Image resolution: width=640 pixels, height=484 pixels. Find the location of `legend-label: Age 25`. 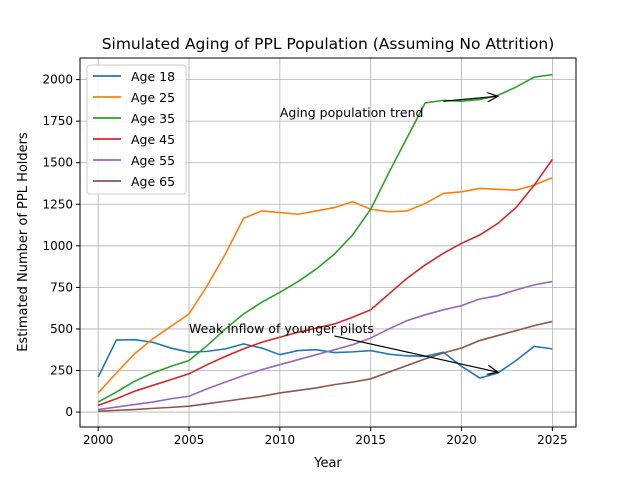

legend-label: Age 25 is located at coordinates (153, 97).